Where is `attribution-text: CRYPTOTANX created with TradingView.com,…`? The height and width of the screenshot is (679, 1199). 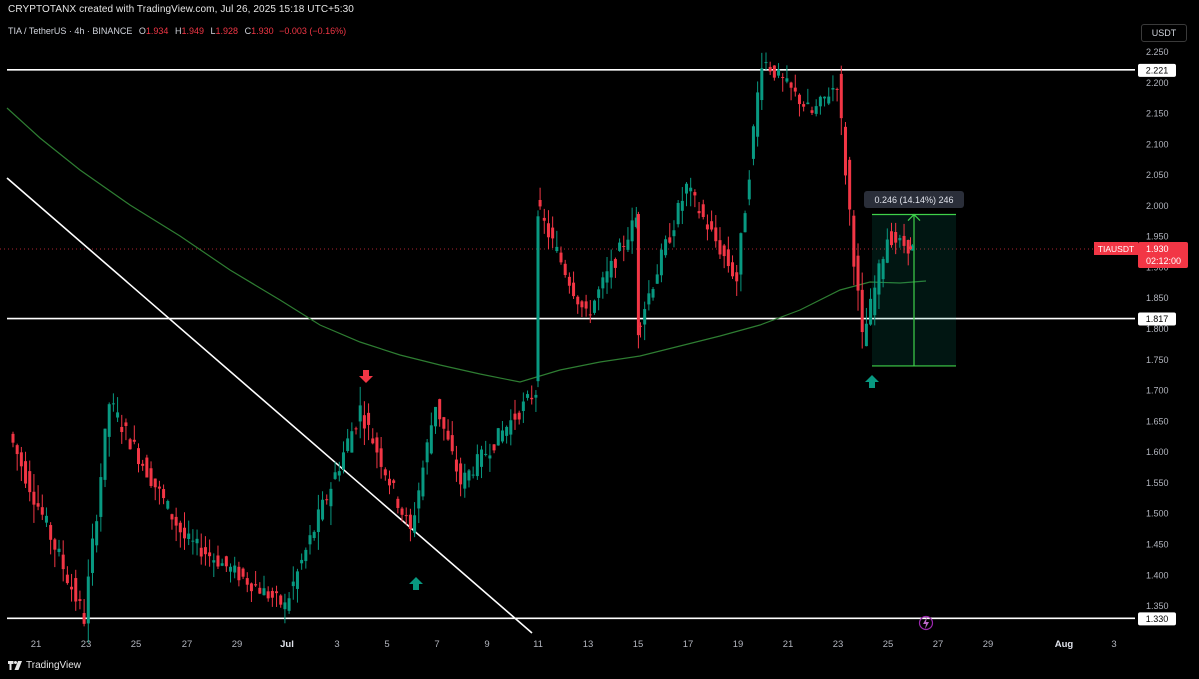
attribution-text: CRYPTOTANX created with TradingView.com,… is located at coordinates (181, 9).